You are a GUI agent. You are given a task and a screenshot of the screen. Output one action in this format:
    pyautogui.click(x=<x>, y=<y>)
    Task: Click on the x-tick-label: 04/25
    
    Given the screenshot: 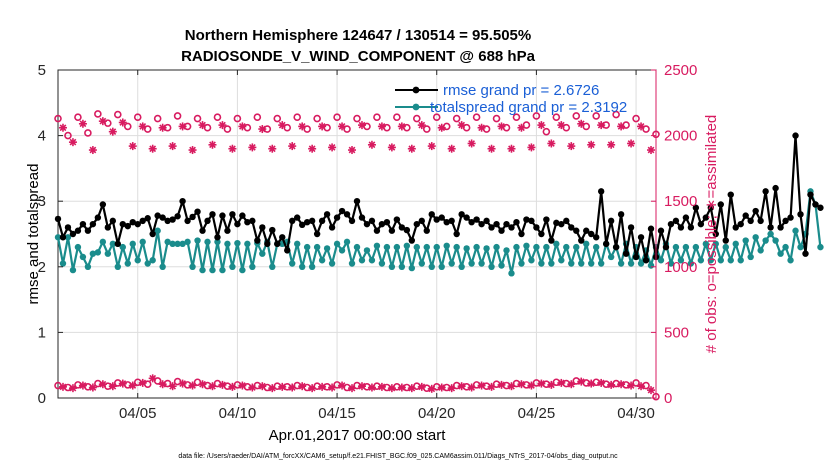 What is the action you would take?
    pyautogui.click(x=537, y=413)
    